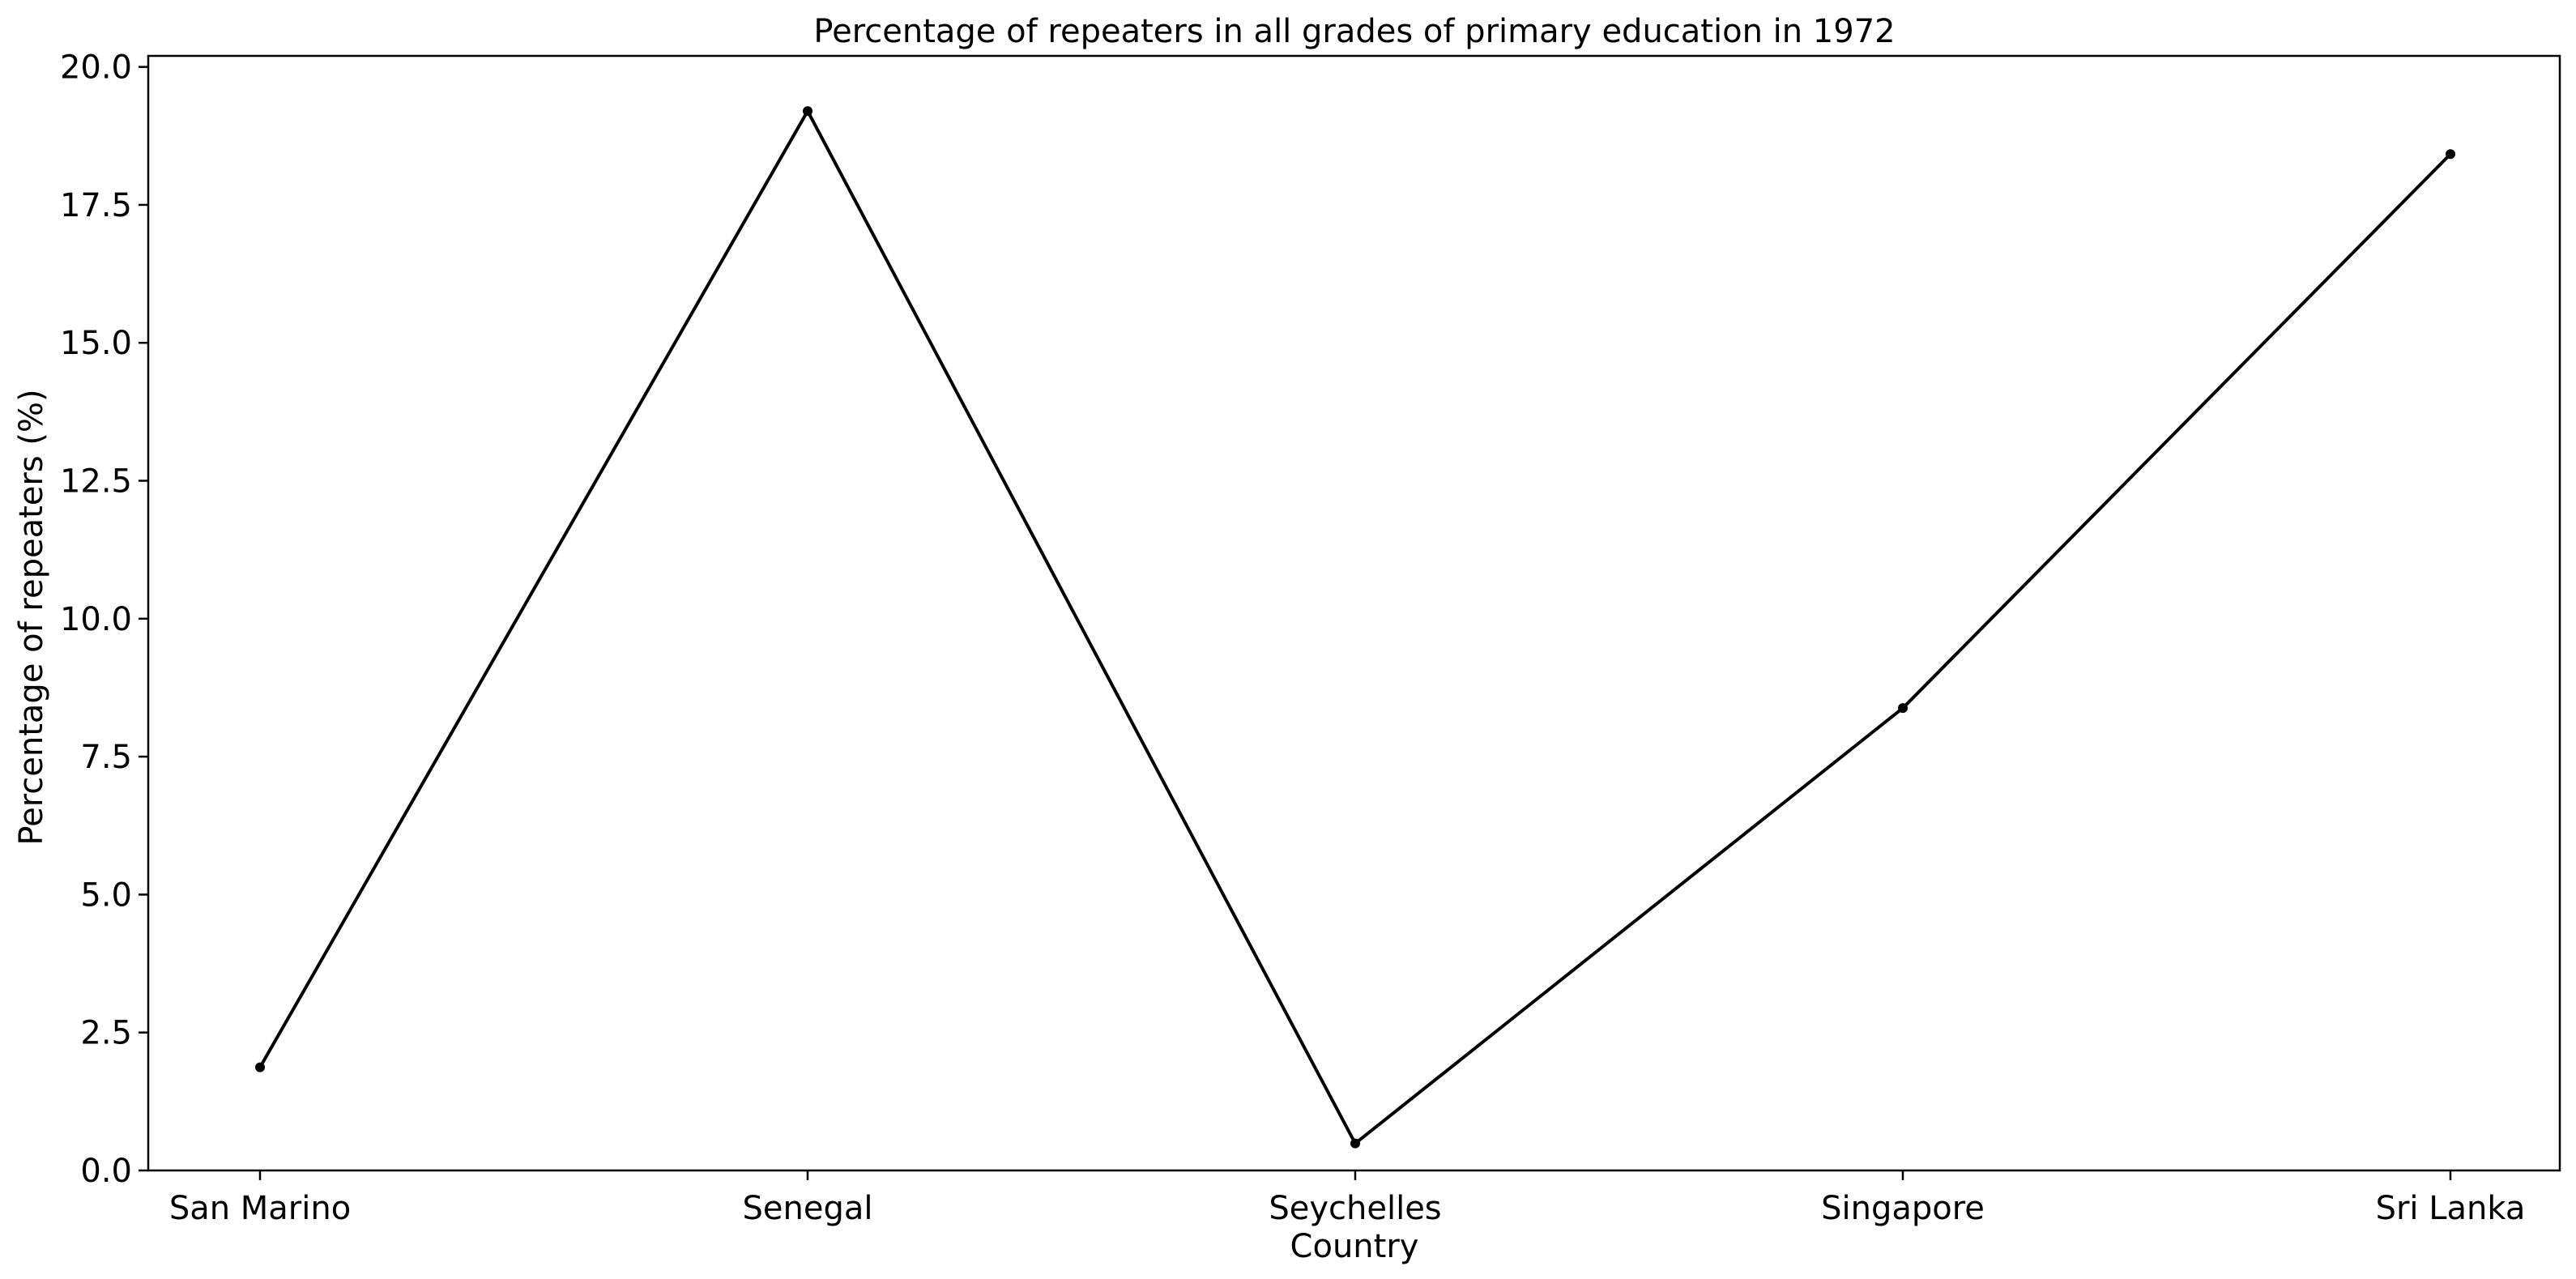 Image resolution: width=2576 pixels, height=1279 pixels. Describe the element at coordinates (96, 68) in the screenshot. I see `y-tick-label: 20.0` at that location.